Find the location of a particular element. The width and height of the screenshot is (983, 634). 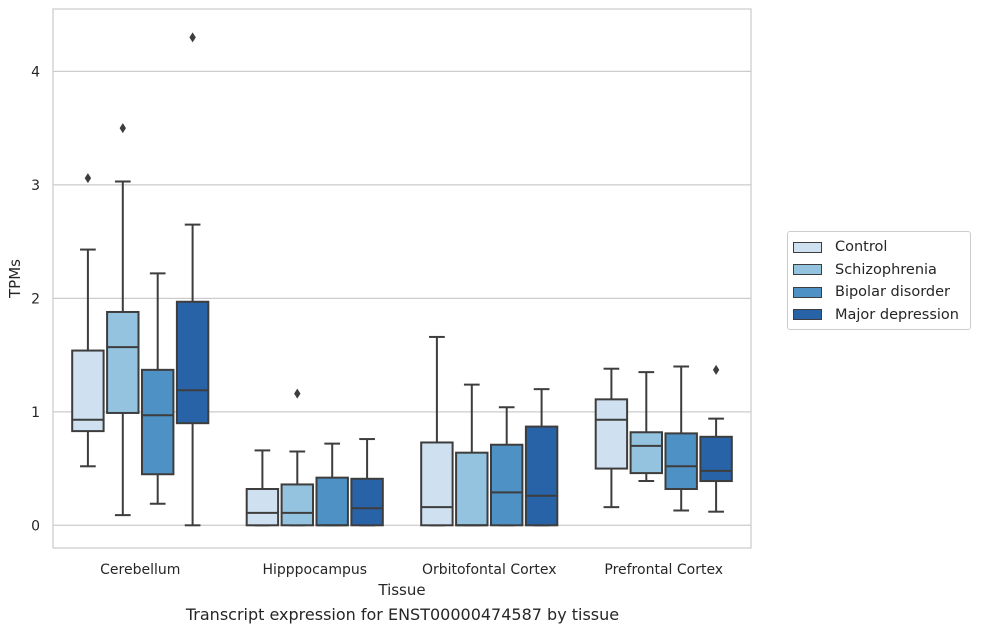

y-tick-label: 2 is located at coordinates (35, 299).